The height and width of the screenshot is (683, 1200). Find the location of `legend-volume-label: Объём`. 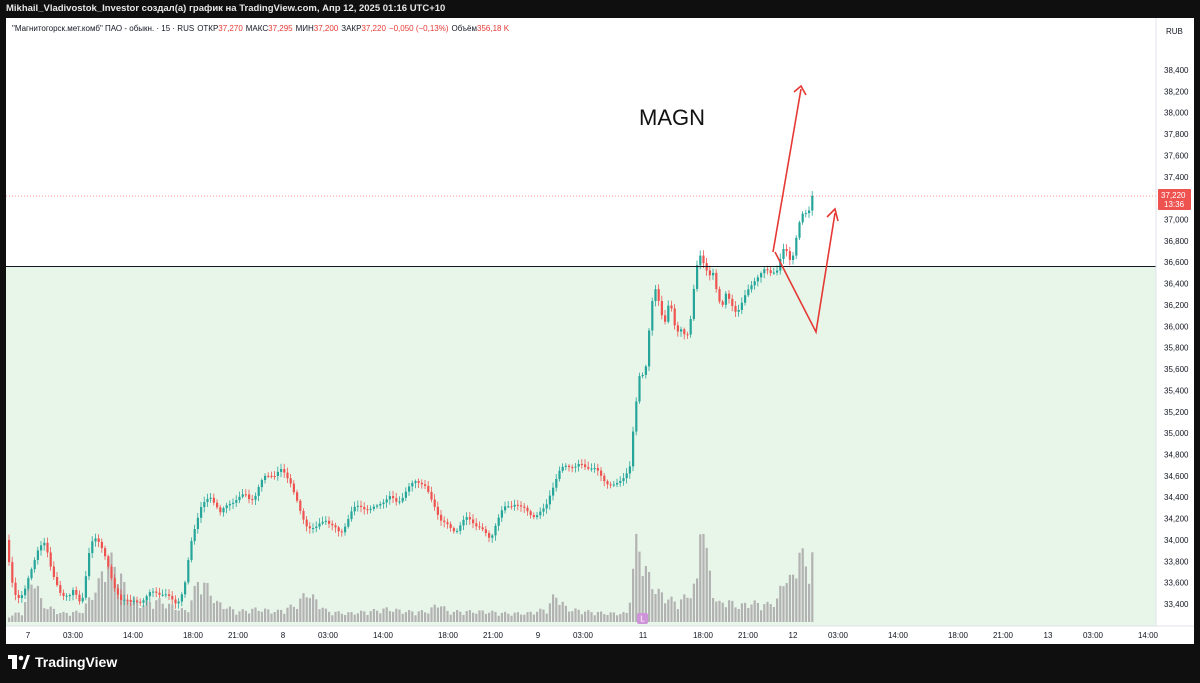

legend-volume-label: Объём is located at coordinates (464, 28).